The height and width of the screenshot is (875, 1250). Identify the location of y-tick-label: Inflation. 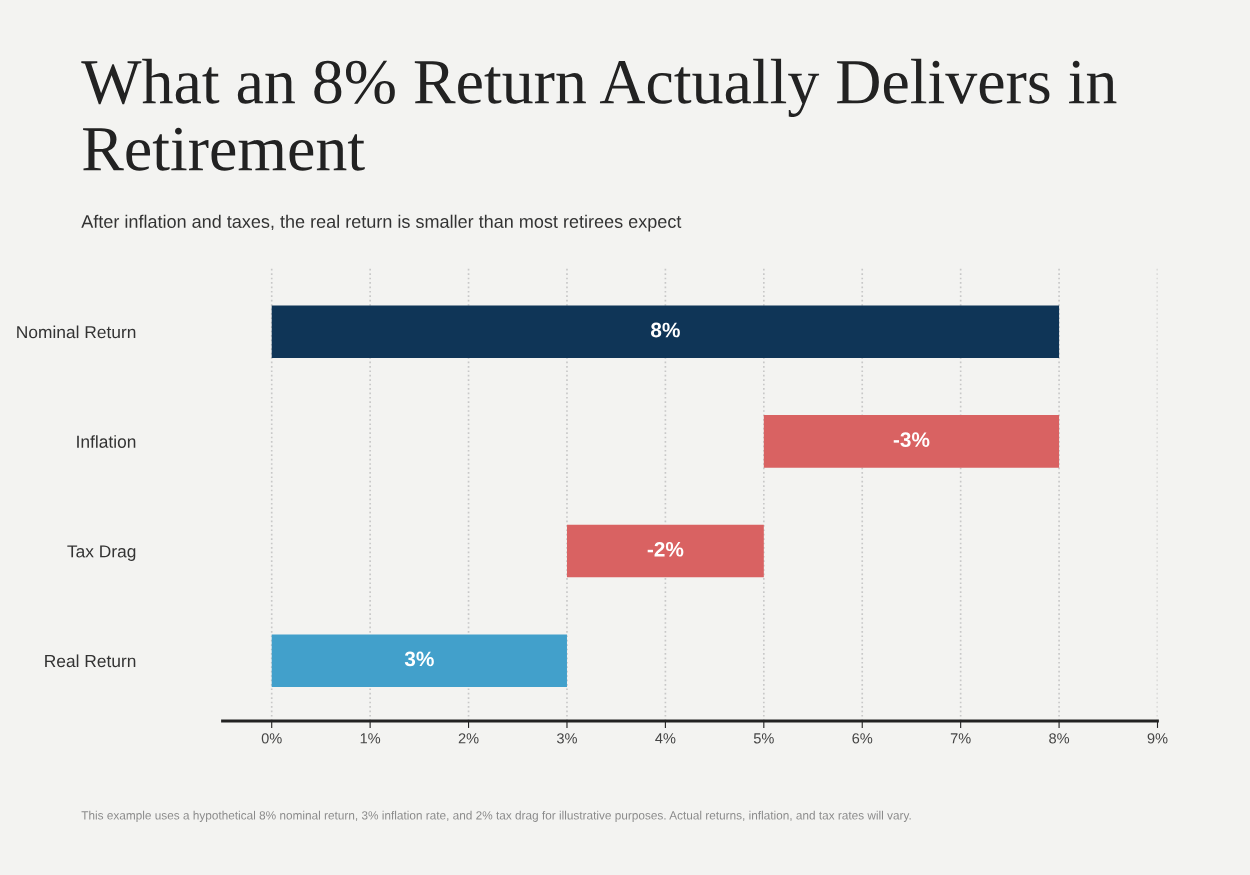
(106, 441).